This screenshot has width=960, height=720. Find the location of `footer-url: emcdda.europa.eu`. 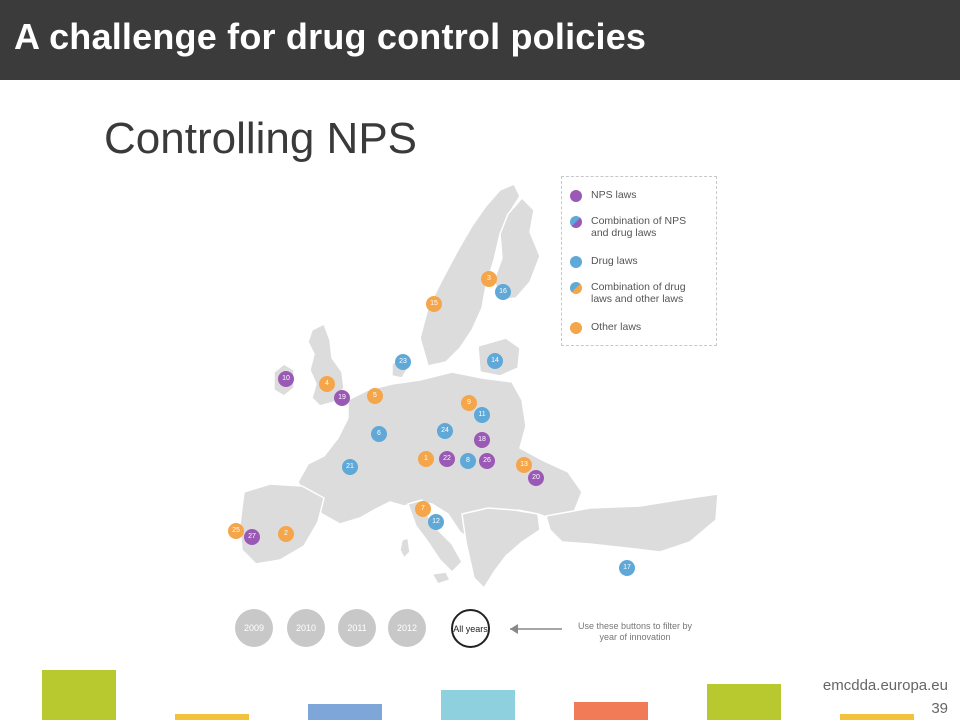

footer-url: emcdda.europa.eu is located at coordinates (885, 685).